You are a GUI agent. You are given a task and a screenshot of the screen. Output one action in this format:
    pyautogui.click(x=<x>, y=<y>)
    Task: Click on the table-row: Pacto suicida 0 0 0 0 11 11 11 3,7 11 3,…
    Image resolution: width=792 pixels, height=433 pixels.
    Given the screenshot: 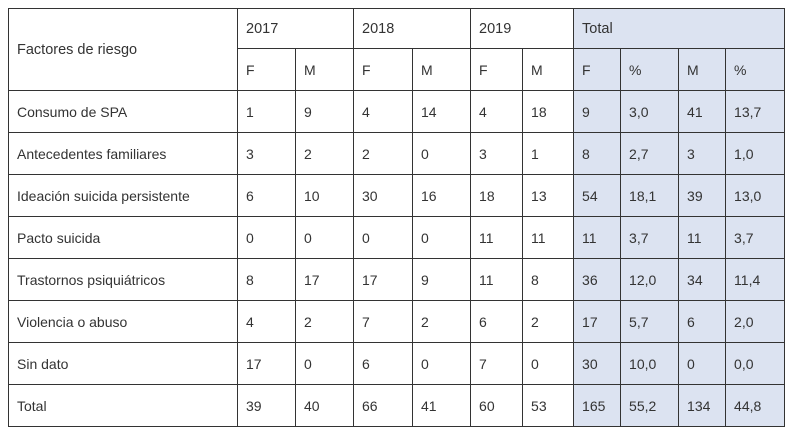 What is the action you would take?
    pyautogui.click(x=397, y=237)
    